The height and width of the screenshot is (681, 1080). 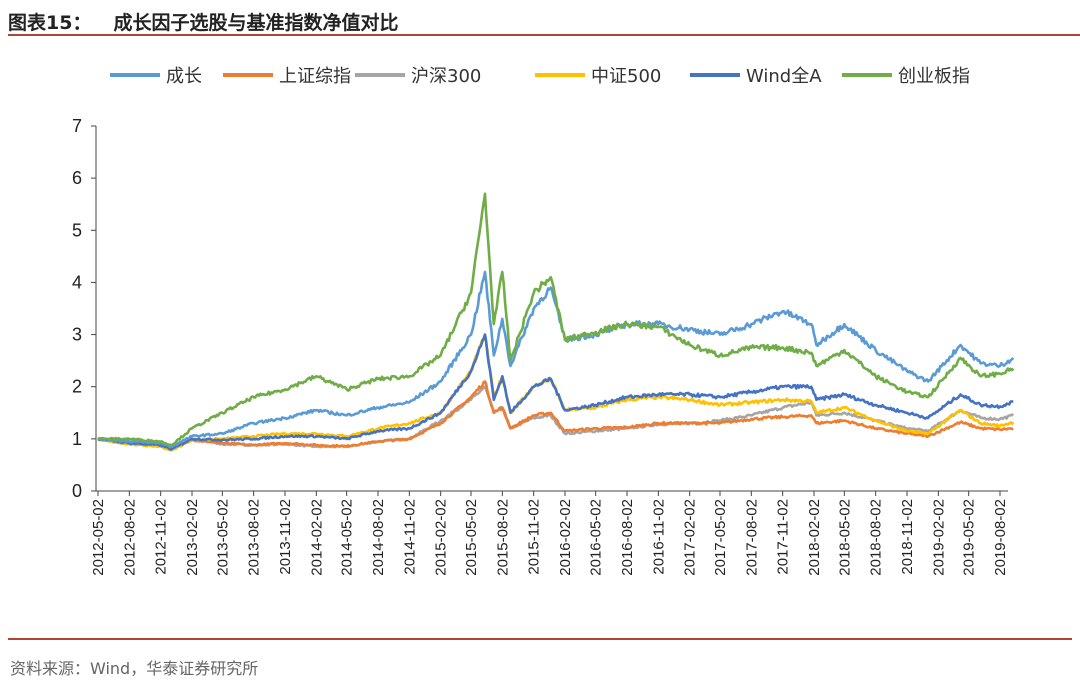 What do you see at coordinates (77, 230) in the screenshot?
I see `y-tick-label: 5` at bounding box center [77, 230].